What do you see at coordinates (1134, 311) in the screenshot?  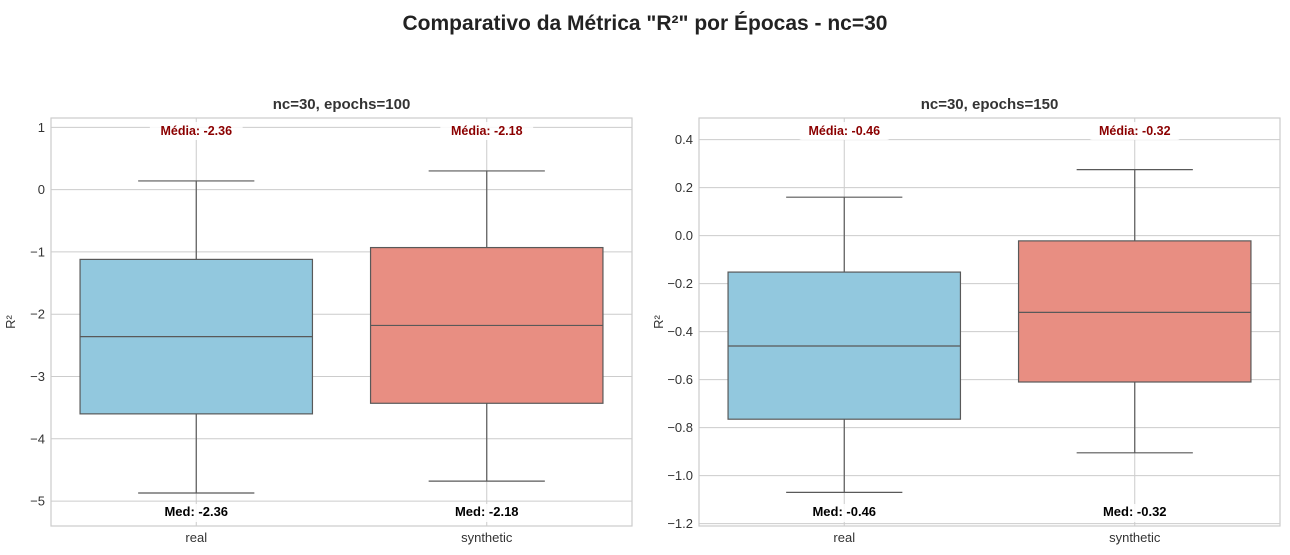 I see `box-synthetic` at bounding box center [1134, 311].